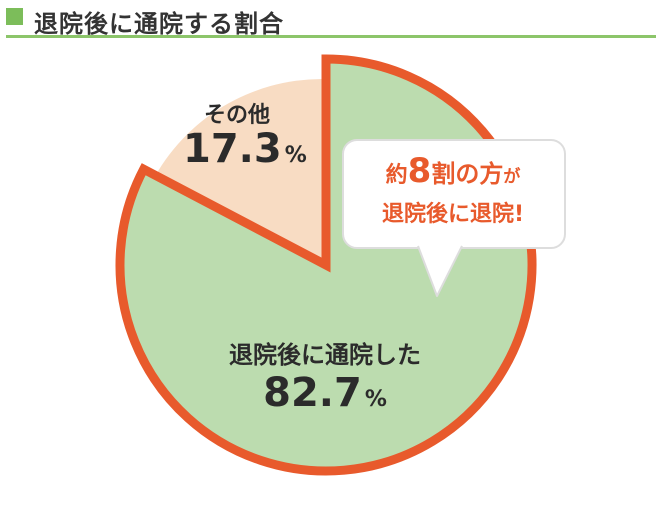 Image resolution: width=660 pixels, height=512 pixels. I want to click on label-other: その他 17.3%, so click(245, 137).